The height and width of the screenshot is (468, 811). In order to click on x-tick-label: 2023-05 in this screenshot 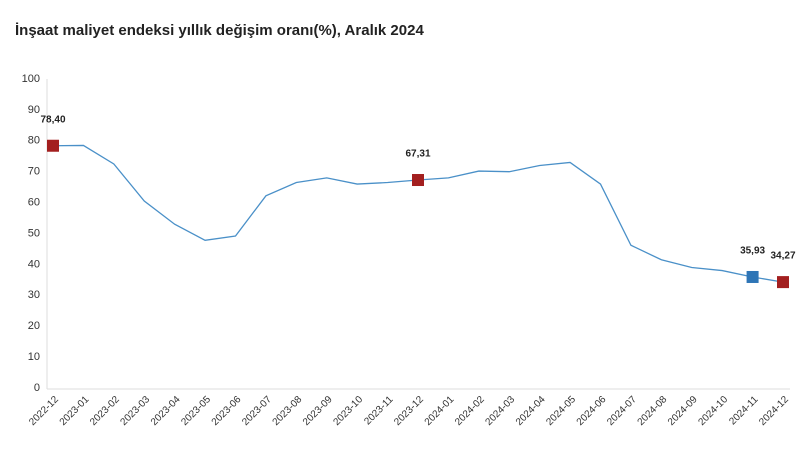, I will do `click(196, 411)`.